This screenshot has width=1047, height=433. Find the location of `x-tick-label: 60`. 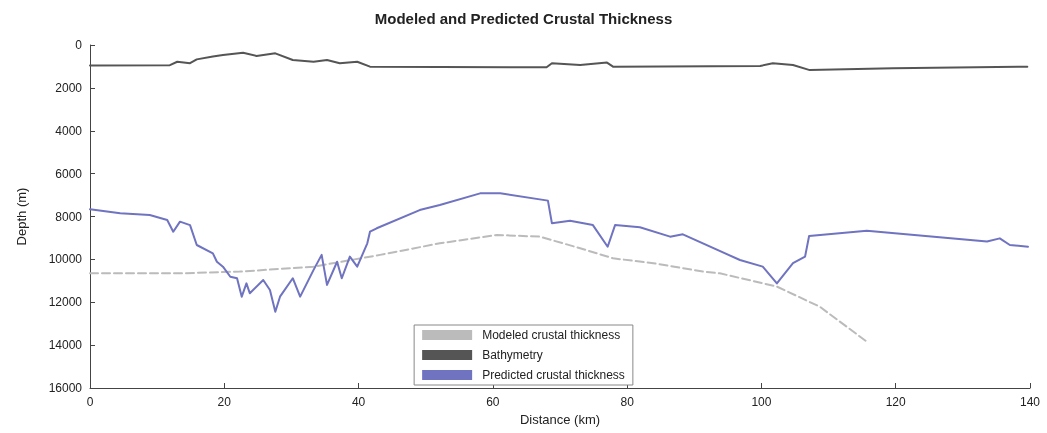

x-tick-label: 60 is located at coordinates (493, 402).